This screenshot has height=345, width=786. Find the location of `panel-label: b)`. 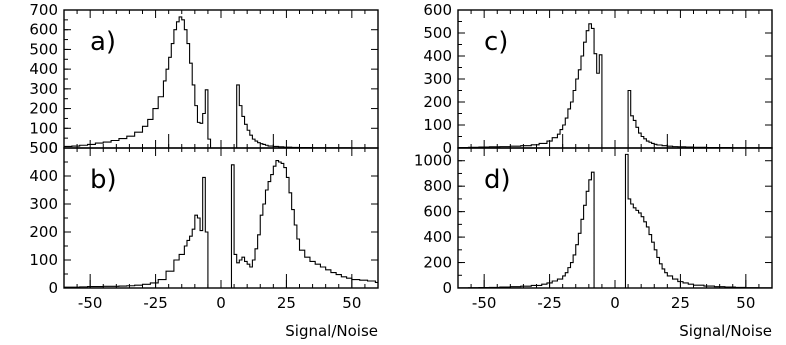

panel-label: b) is located at coordinates (103, 180).